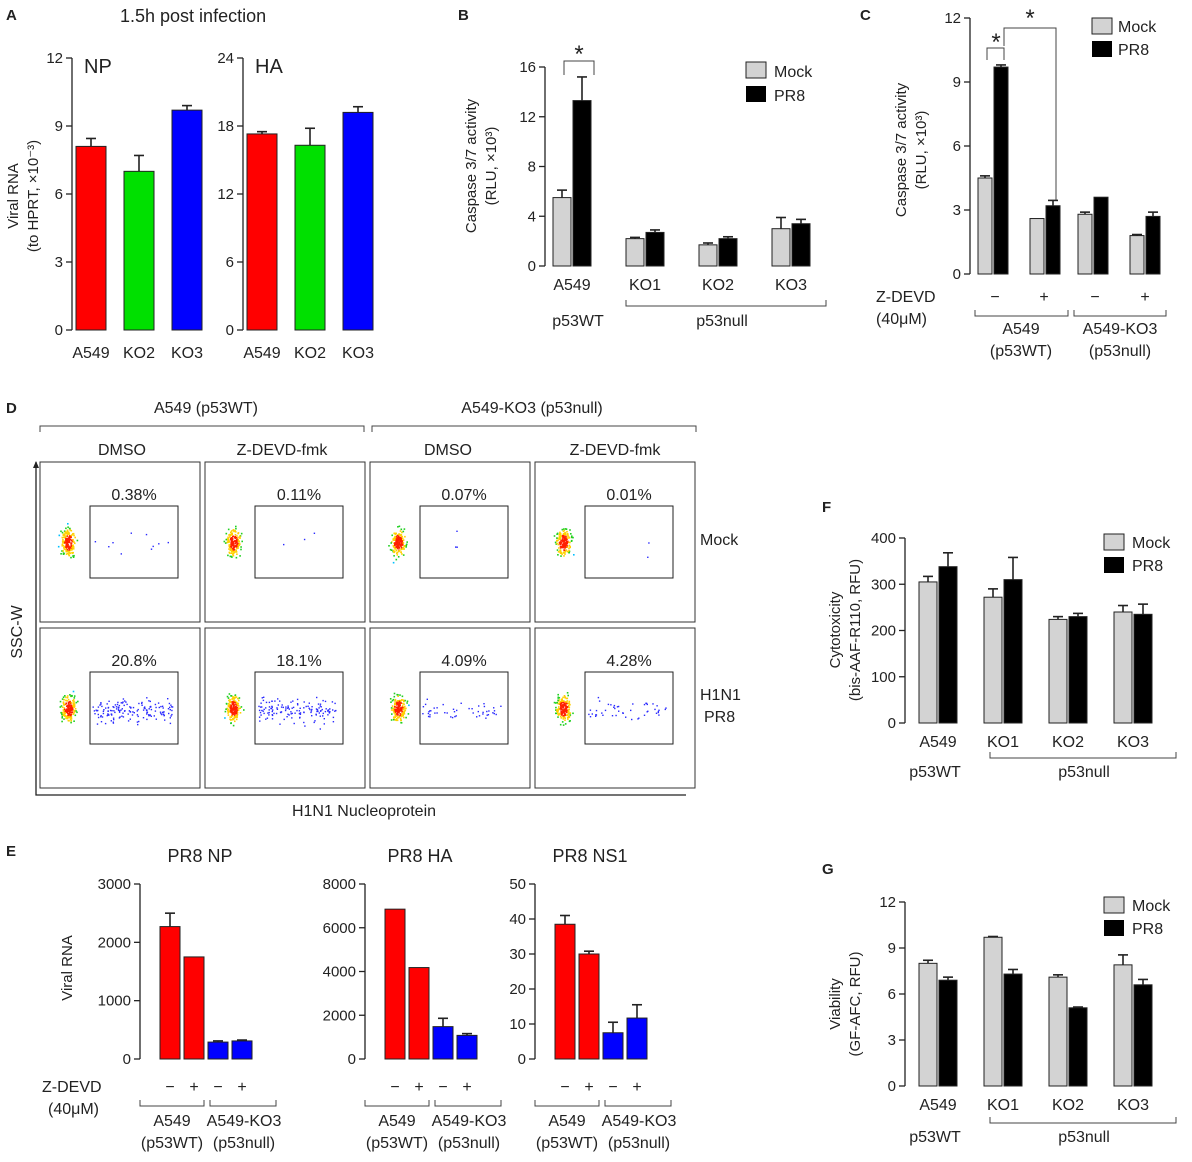 The width and height of the screenshot is (1192, 1162). Describe the element at coordinates (906, 297) in the screenshot. I see `panel-c-treat-label-1: Z-DEVD` at that location.